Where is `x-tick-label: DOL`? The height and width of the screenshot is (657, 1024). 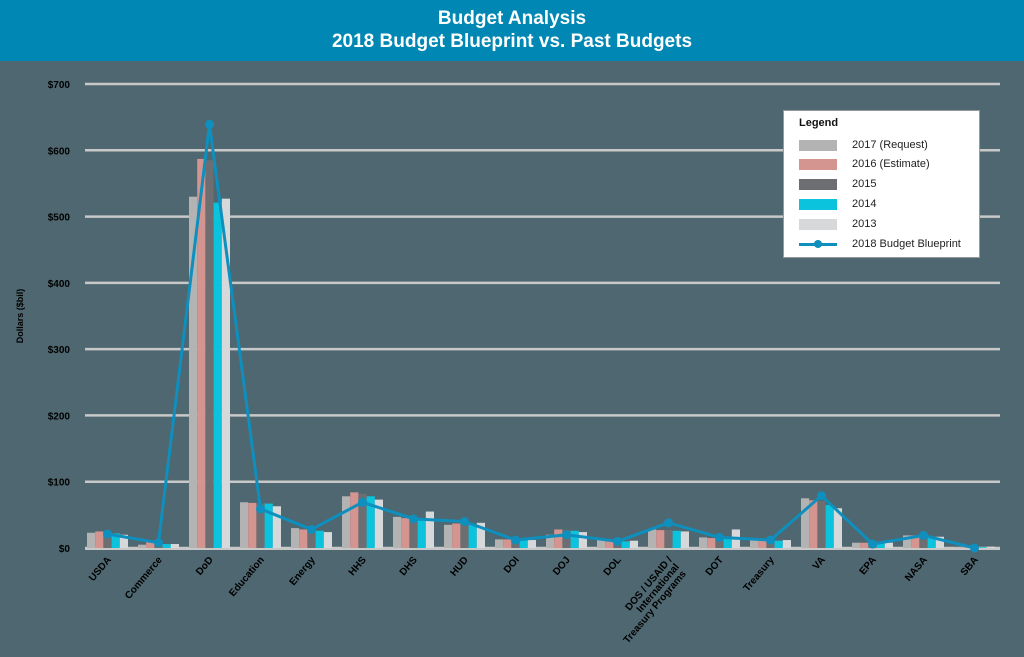
x-tick-label: DOL is located at coordinates (613, 566).